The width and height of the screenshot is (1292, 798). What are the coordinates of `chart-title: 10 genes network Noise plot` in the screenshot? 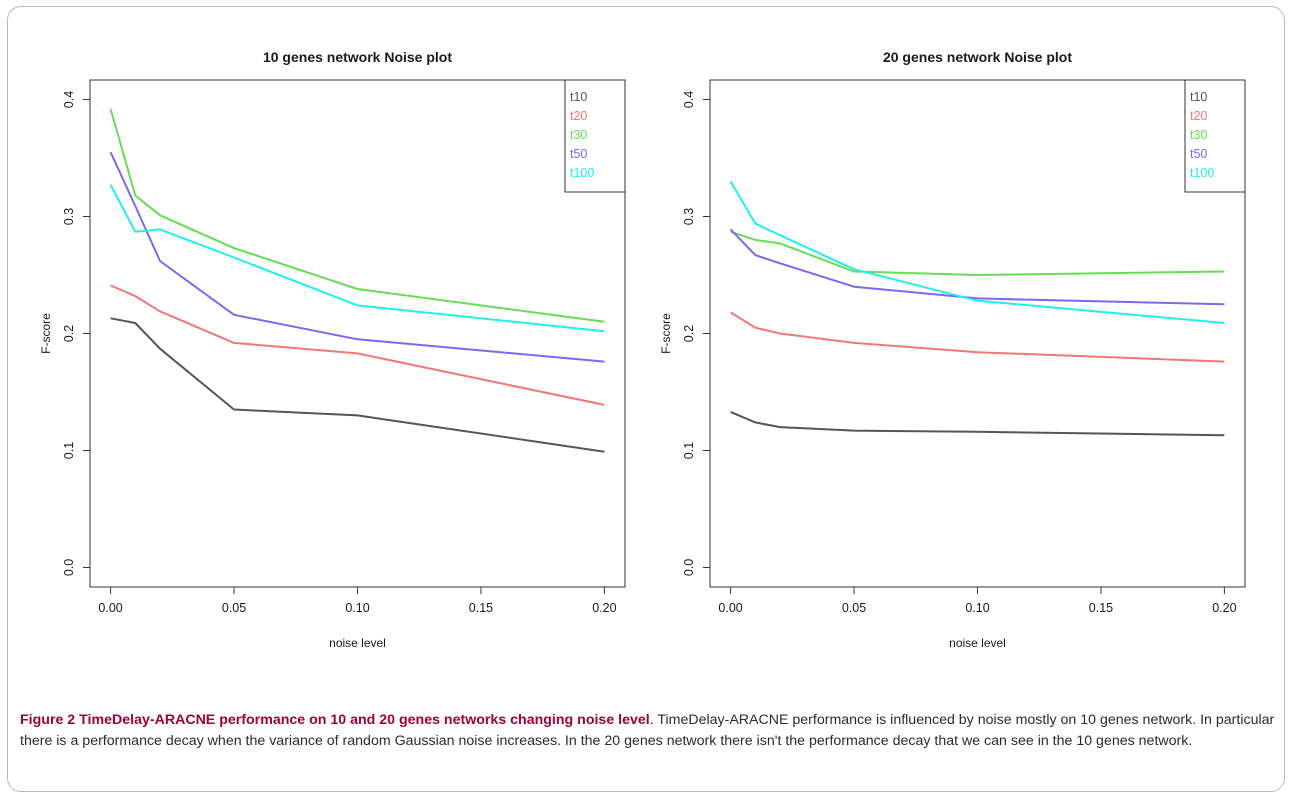 It's located at (357, 57).